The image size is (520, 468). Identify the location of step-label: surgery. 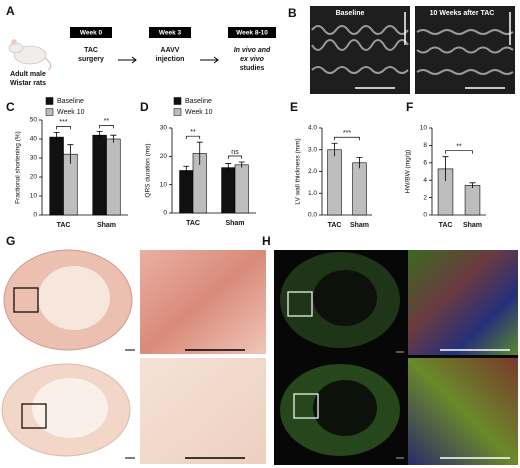
(91, 59).